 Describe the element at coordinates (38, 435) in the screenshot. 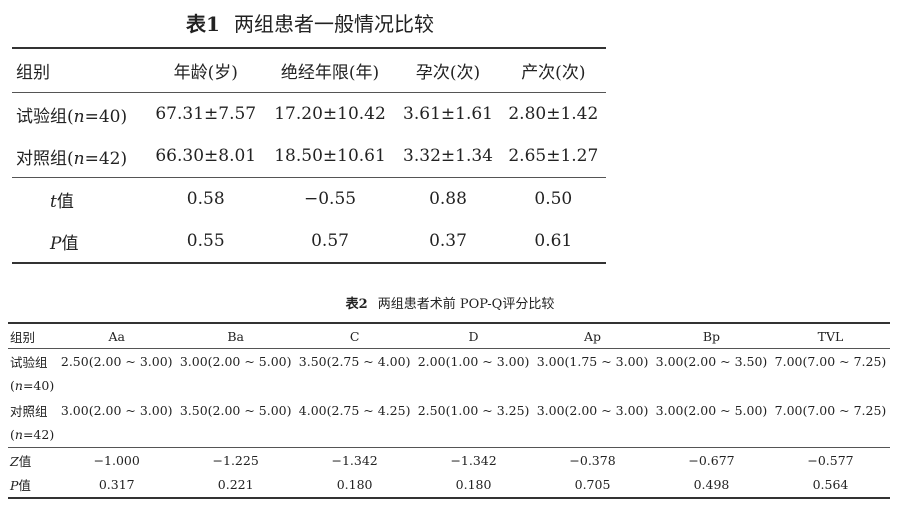

I see `text-part: =42)` at that location.